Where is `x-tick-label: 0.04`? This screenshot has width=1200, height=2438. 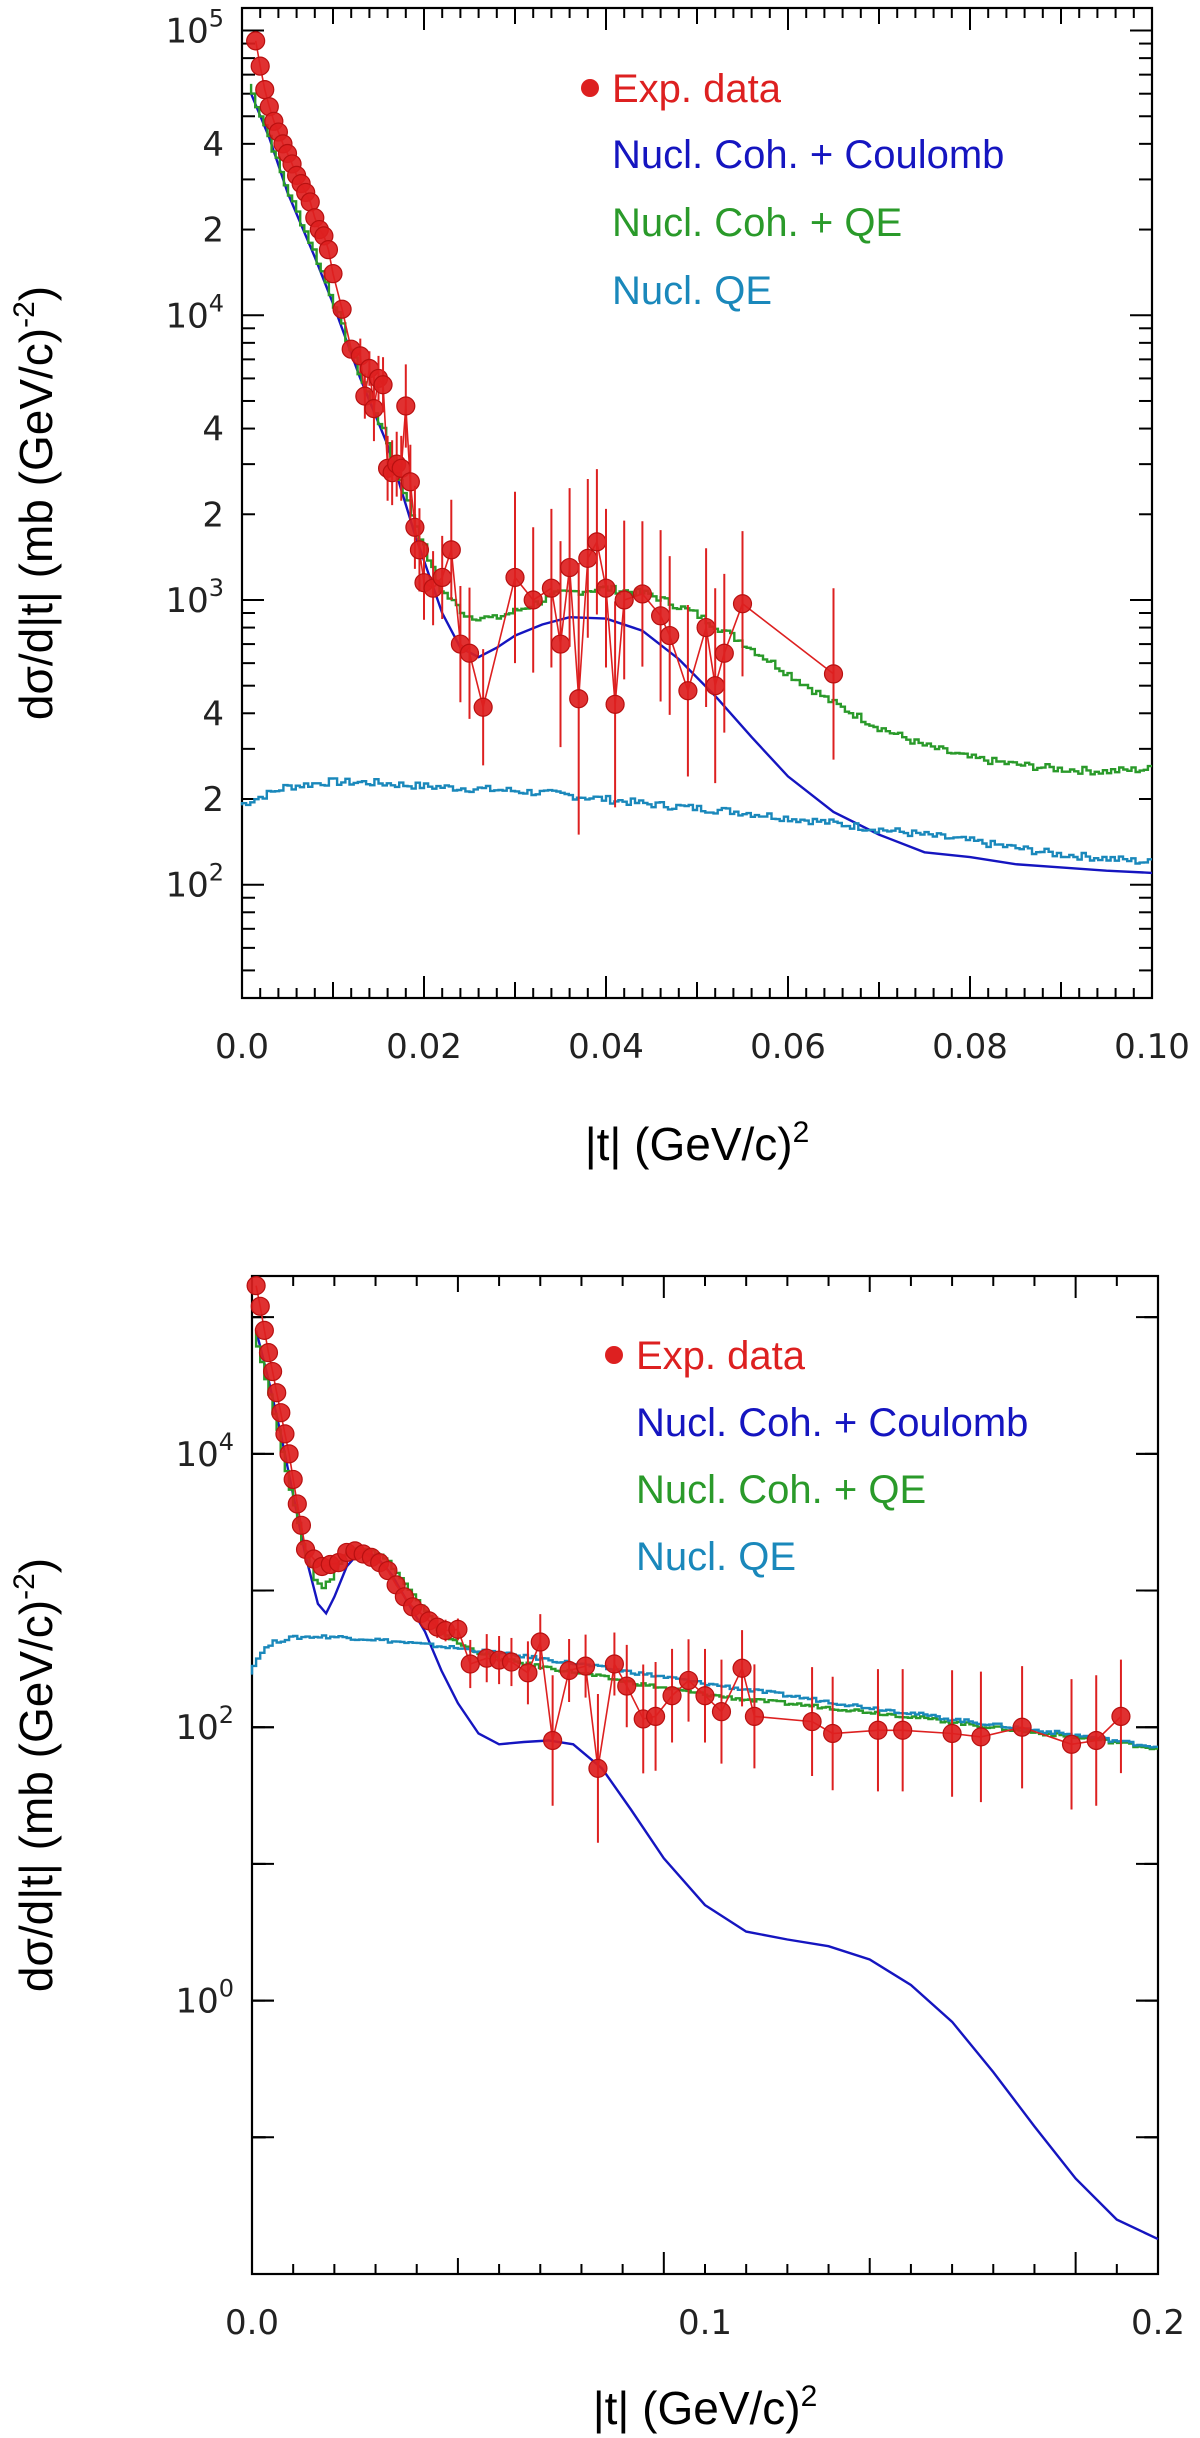
x-tick-label: 0.04 is located at coordinates (606, 1047).